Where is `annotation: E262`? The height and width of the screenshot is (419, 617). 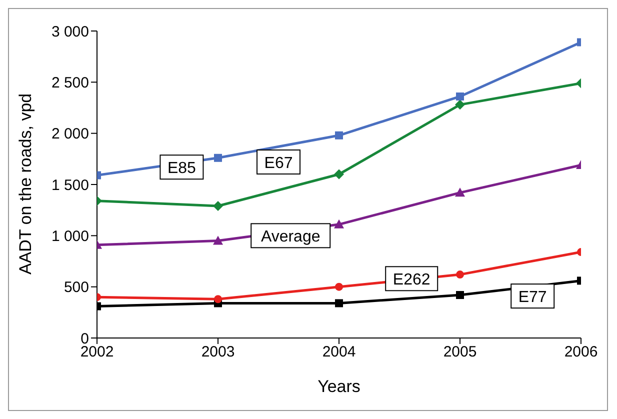
annotation: E262 is located at coordinates (411, 280).